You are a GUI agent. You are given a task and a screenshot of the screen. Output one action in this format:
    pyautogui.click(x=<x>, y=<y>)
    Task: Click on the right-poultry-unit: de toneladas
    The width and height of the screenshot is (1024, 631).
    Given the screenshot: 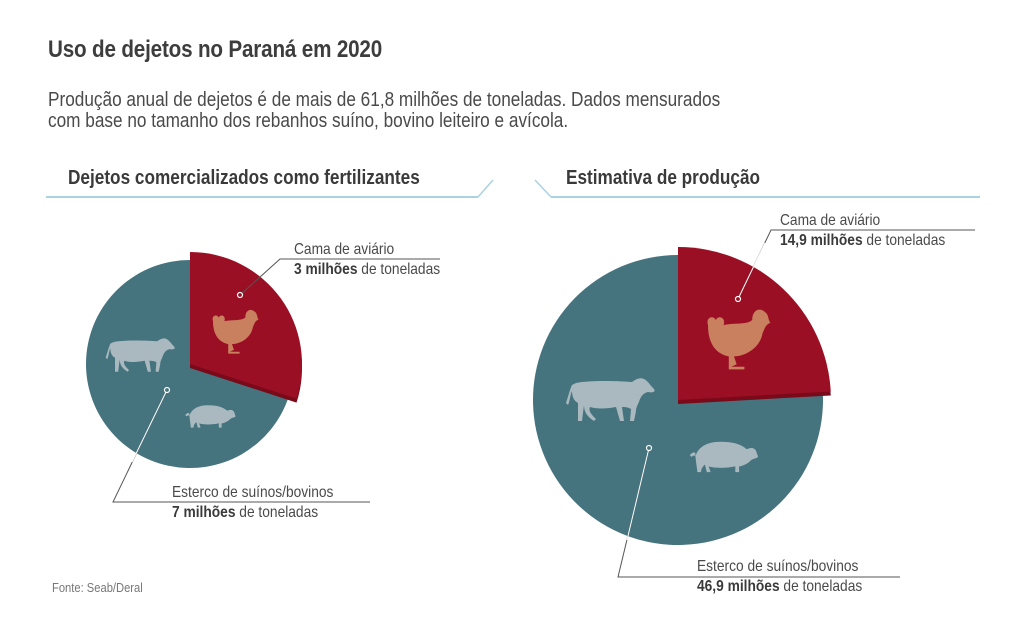 What is the action you would take?
    pyautogui.click(x=906, y=240)
    